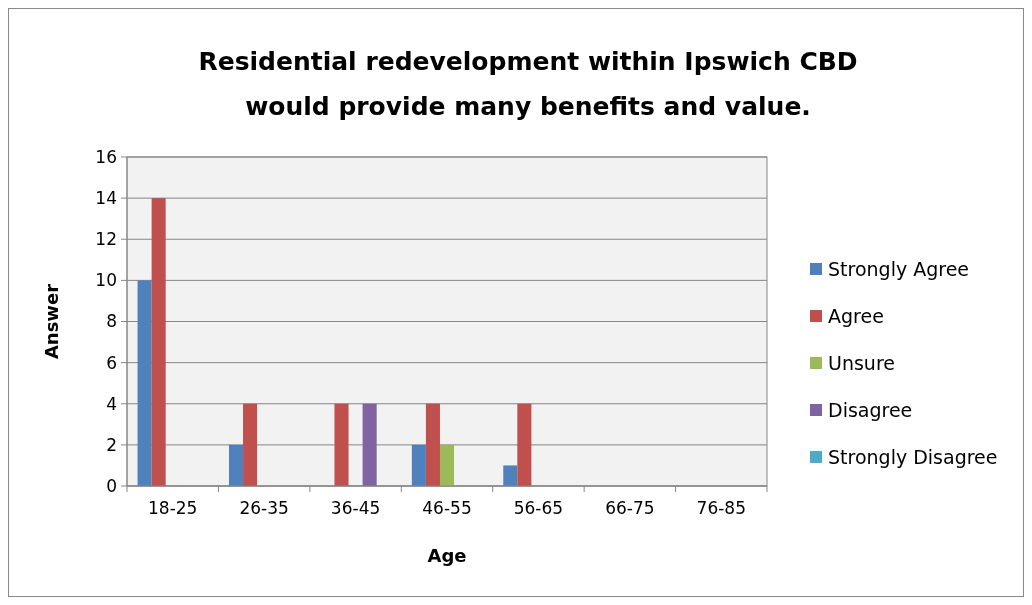 The height and width of the screenshot is (605, 1032). Describe the element at coordinates (870, 409) in the screenshot. I see `legend-label: Disagree` at that location.